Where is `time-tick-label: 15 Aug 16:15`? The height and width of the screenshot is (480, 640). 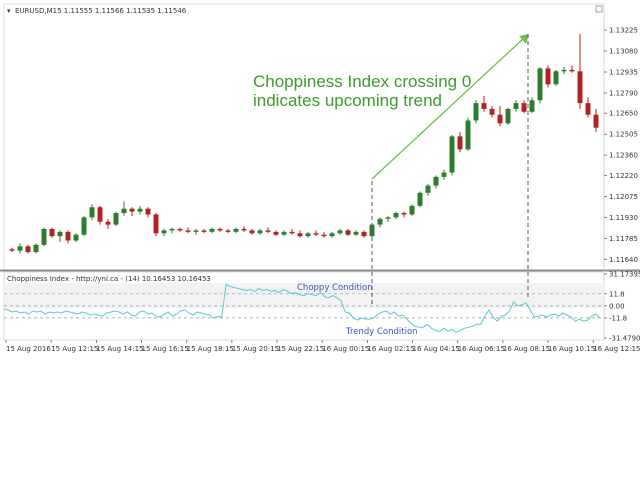 time-tick-label: 15 Aug 16:15 is located at coordinates (165, 349).